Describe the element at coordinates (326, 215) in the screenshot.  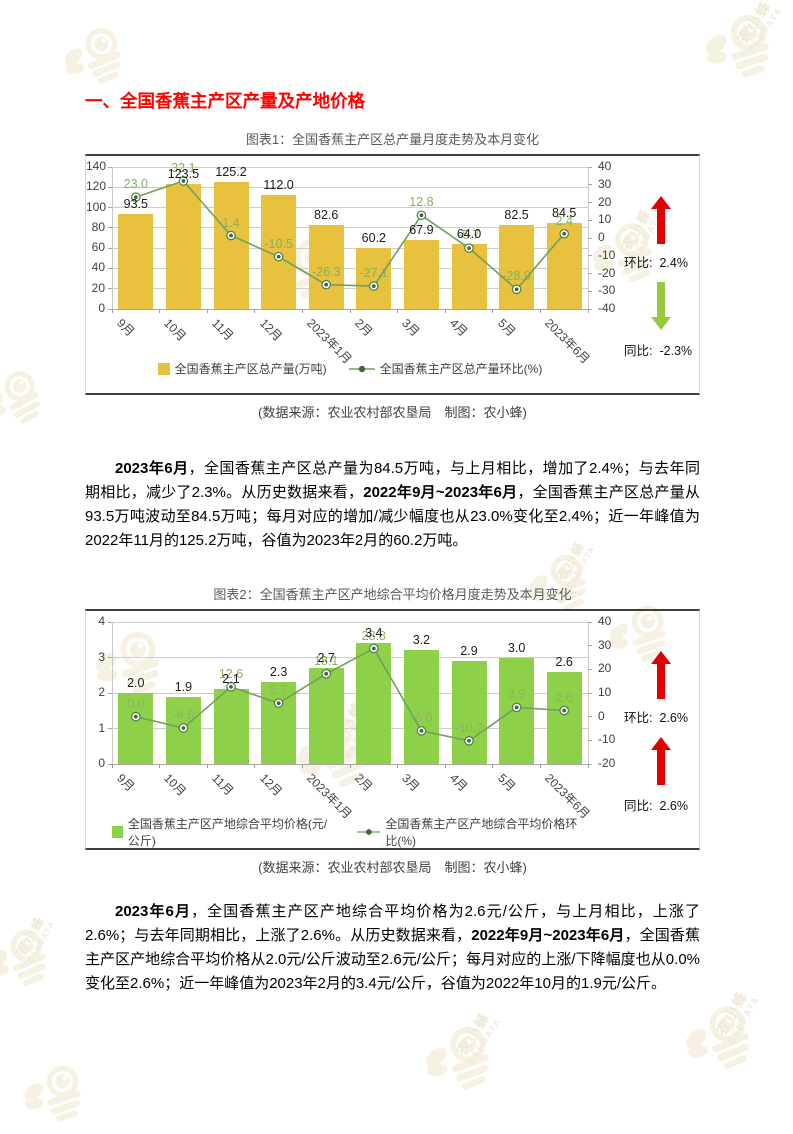
I see `bar-value-label: 82.6` at that location.